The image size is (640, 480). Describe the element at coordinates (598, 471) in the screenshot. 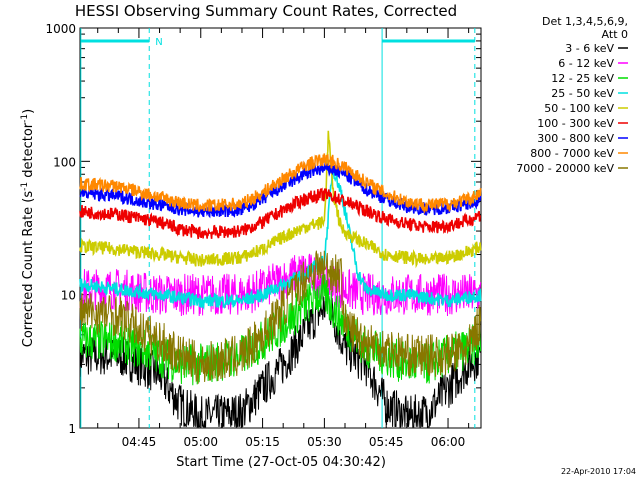

I see `footer-timestamp: 22-Apr-2010 17:04` at that location.